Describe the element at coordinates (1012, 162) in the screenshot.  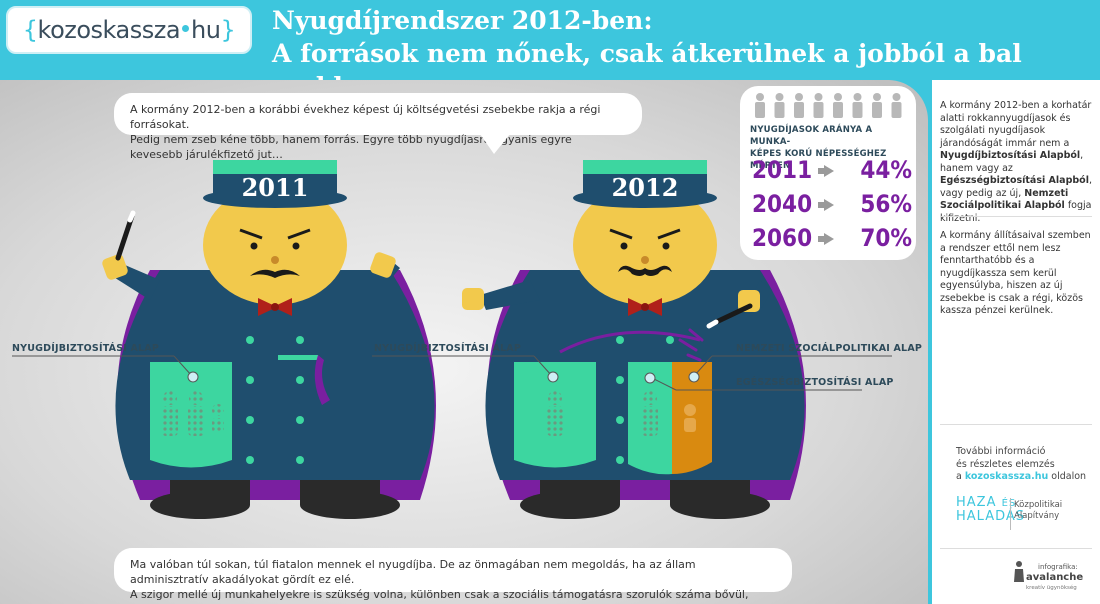
I see `sidebar-p1-text: , hanem vagy az` at that location.